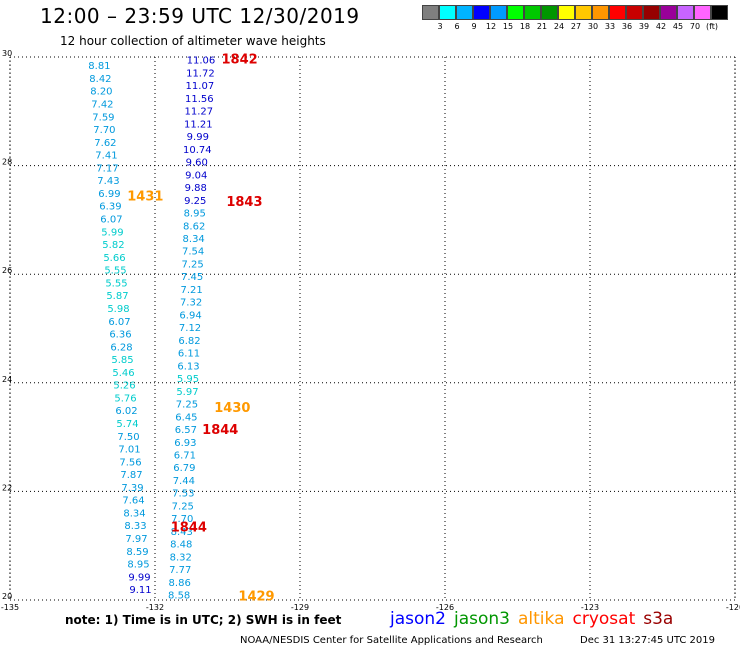 Image resolution: width=740 pixels, height=650 pixels. Describe the element at coordinates (197, 163) in the screenshot. I see `wave-height-value: 9.60` at that location.